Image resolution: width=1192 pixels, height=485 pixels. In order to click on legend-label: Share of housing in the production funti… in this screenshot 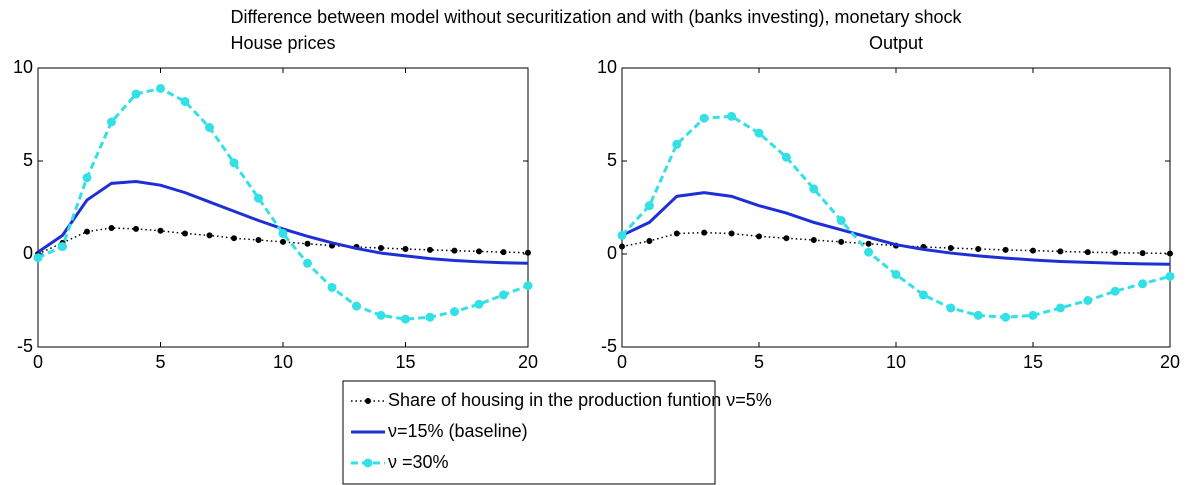, I will do `click(580, 400)`.